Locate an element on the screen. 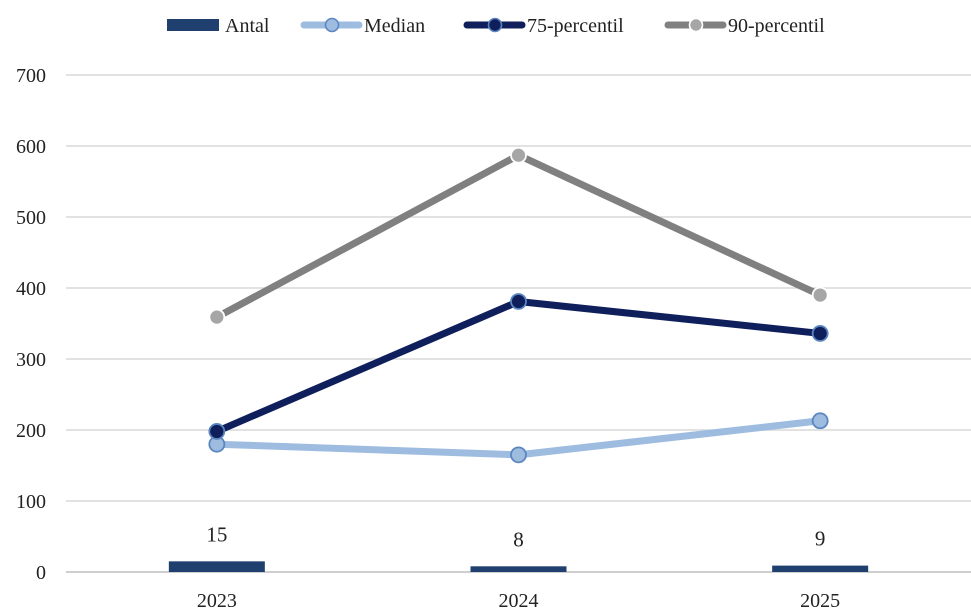 This screenshot has height=614, width=971. x-tick-label-2024: 2024 is located at coordinates (519, 599).